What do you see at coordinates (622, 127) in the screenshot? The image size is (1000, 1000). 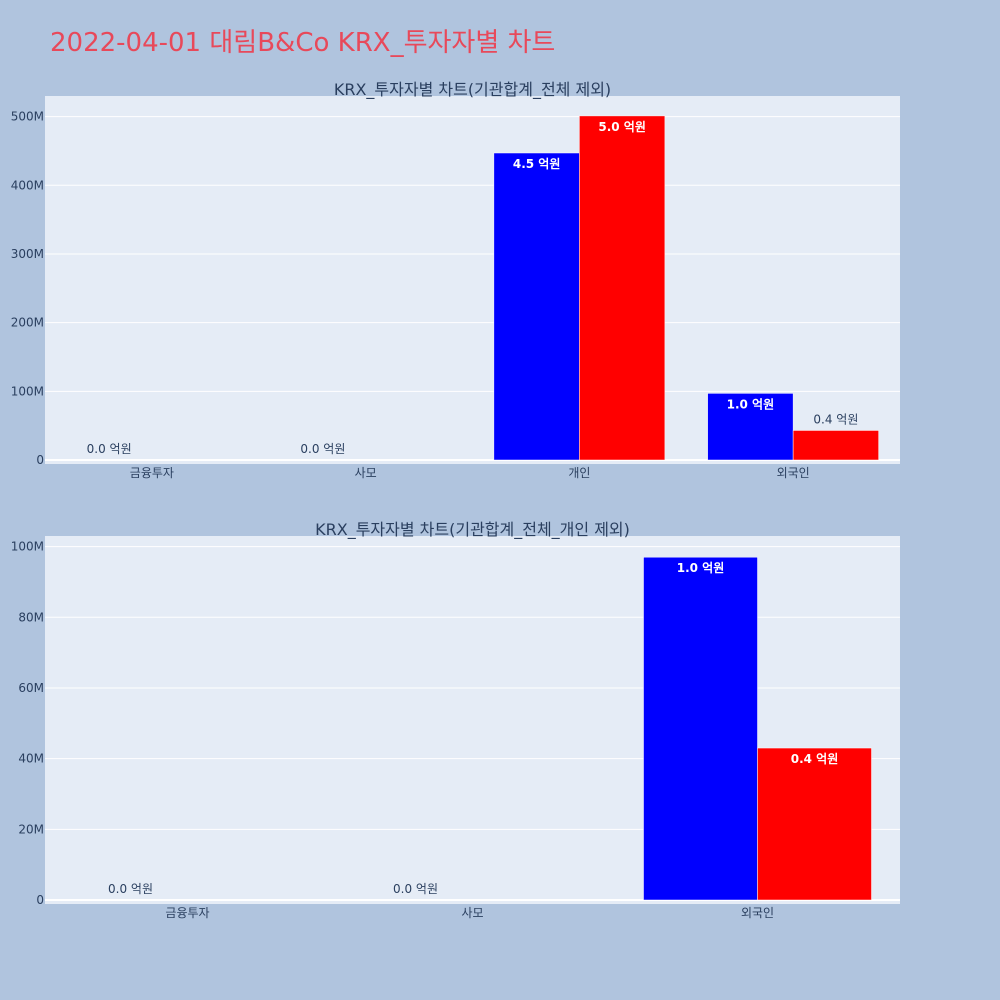 I see `data-label: 5.0 억원` at bounding box center [622, 127].